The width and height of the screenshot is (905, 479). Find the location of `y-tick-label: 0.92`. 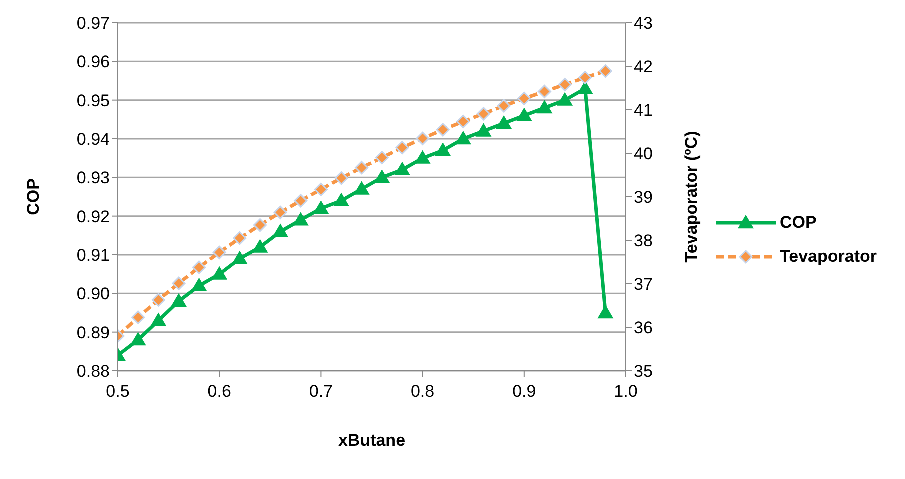

y-tick-label: 0.92 is located at coordinates (93, 216).